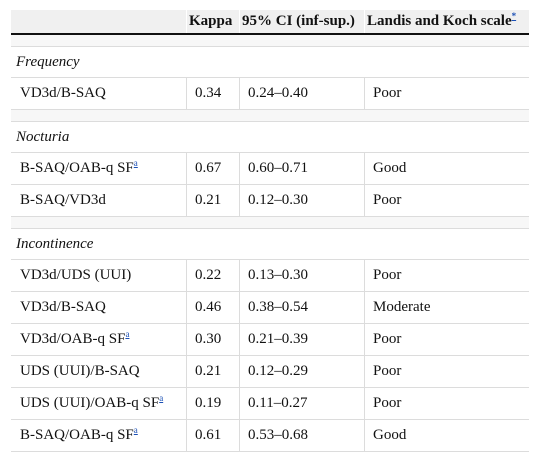 The image size is (540, 452). Describe the element at coordinates (80, 371) in the screenshot. I see `comparison-label: UDS (UUI)/B-SAQ` at that location.